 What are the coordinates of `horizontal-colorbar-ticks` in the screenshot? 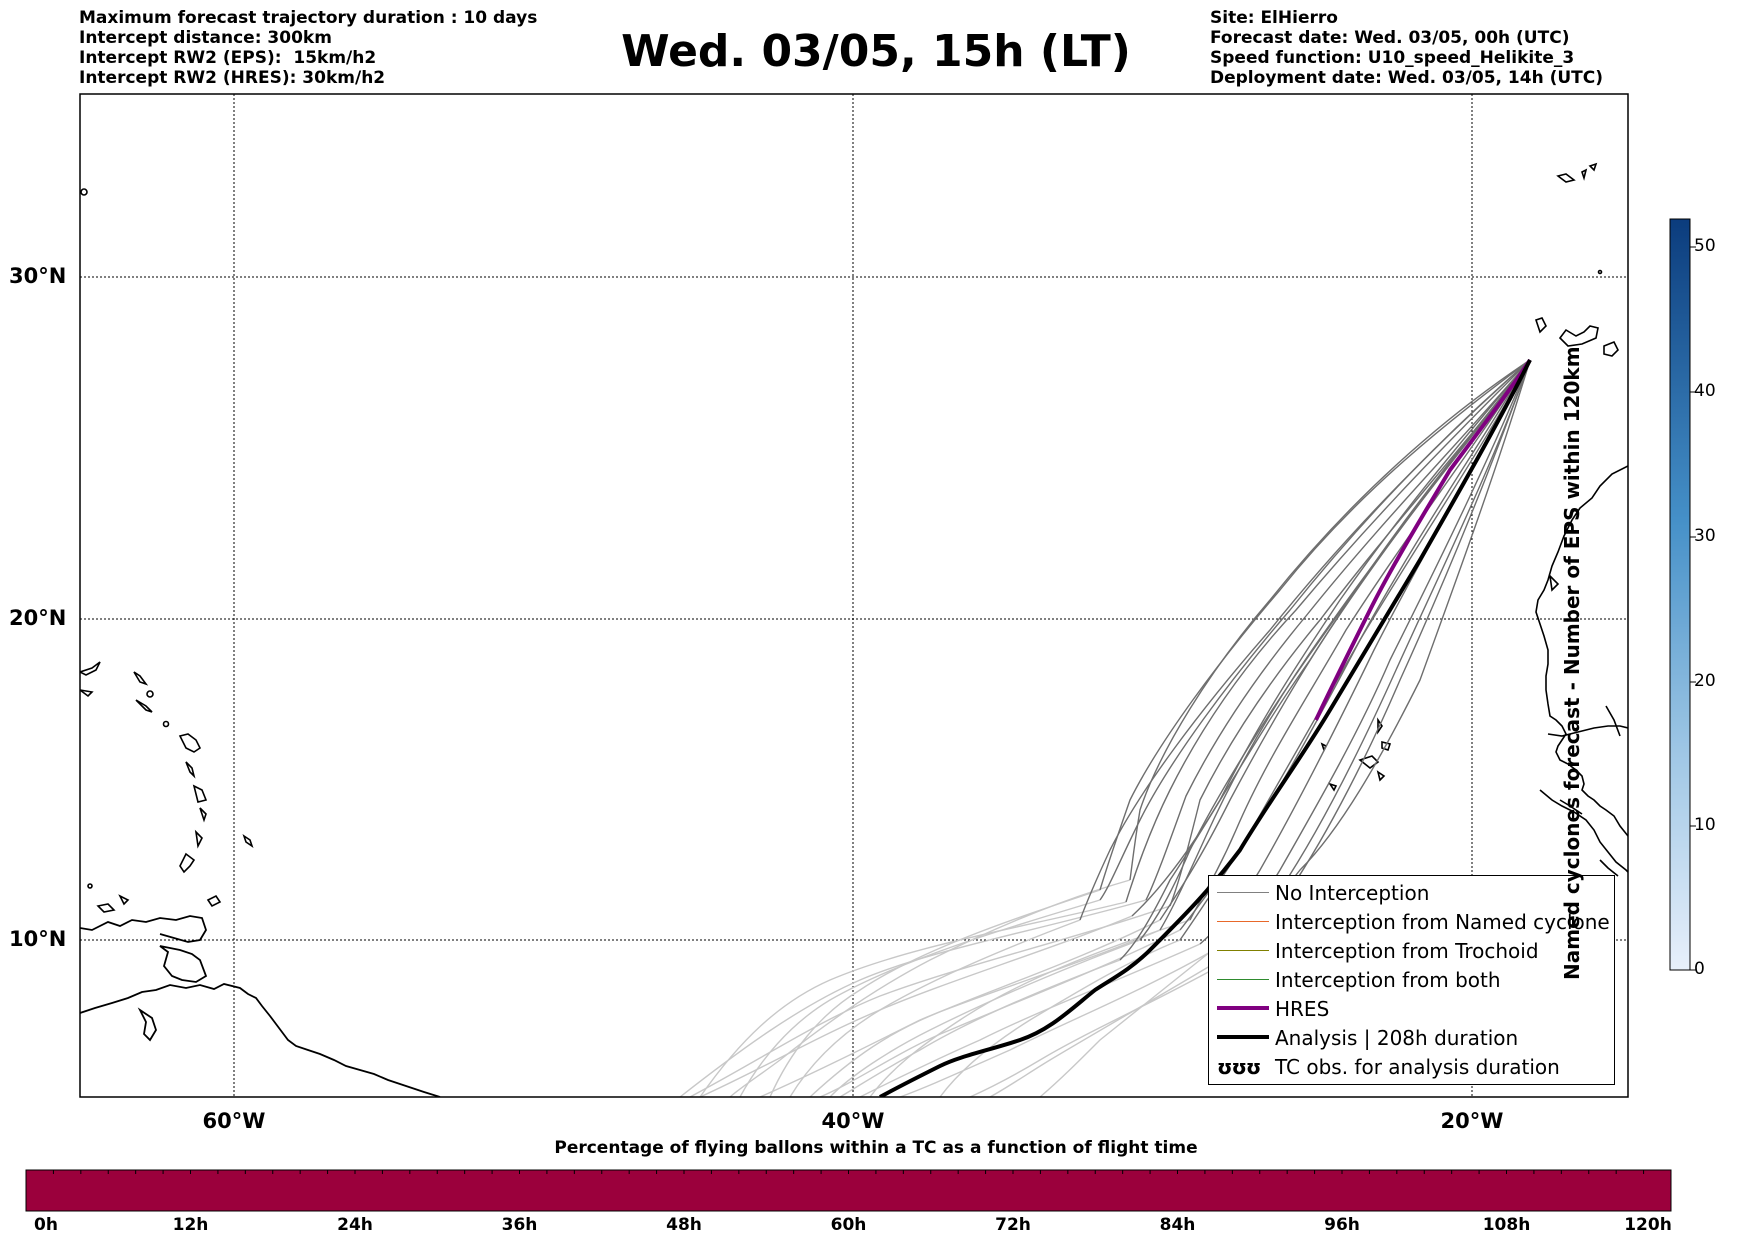 It's located at (848, 1172).